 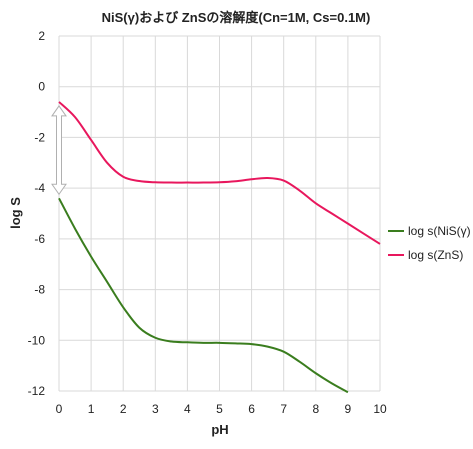 What do you see at coordinates (37, 340) in the screenshot?
I see `y-tick-label: -10` at bounding box center [37, 340].